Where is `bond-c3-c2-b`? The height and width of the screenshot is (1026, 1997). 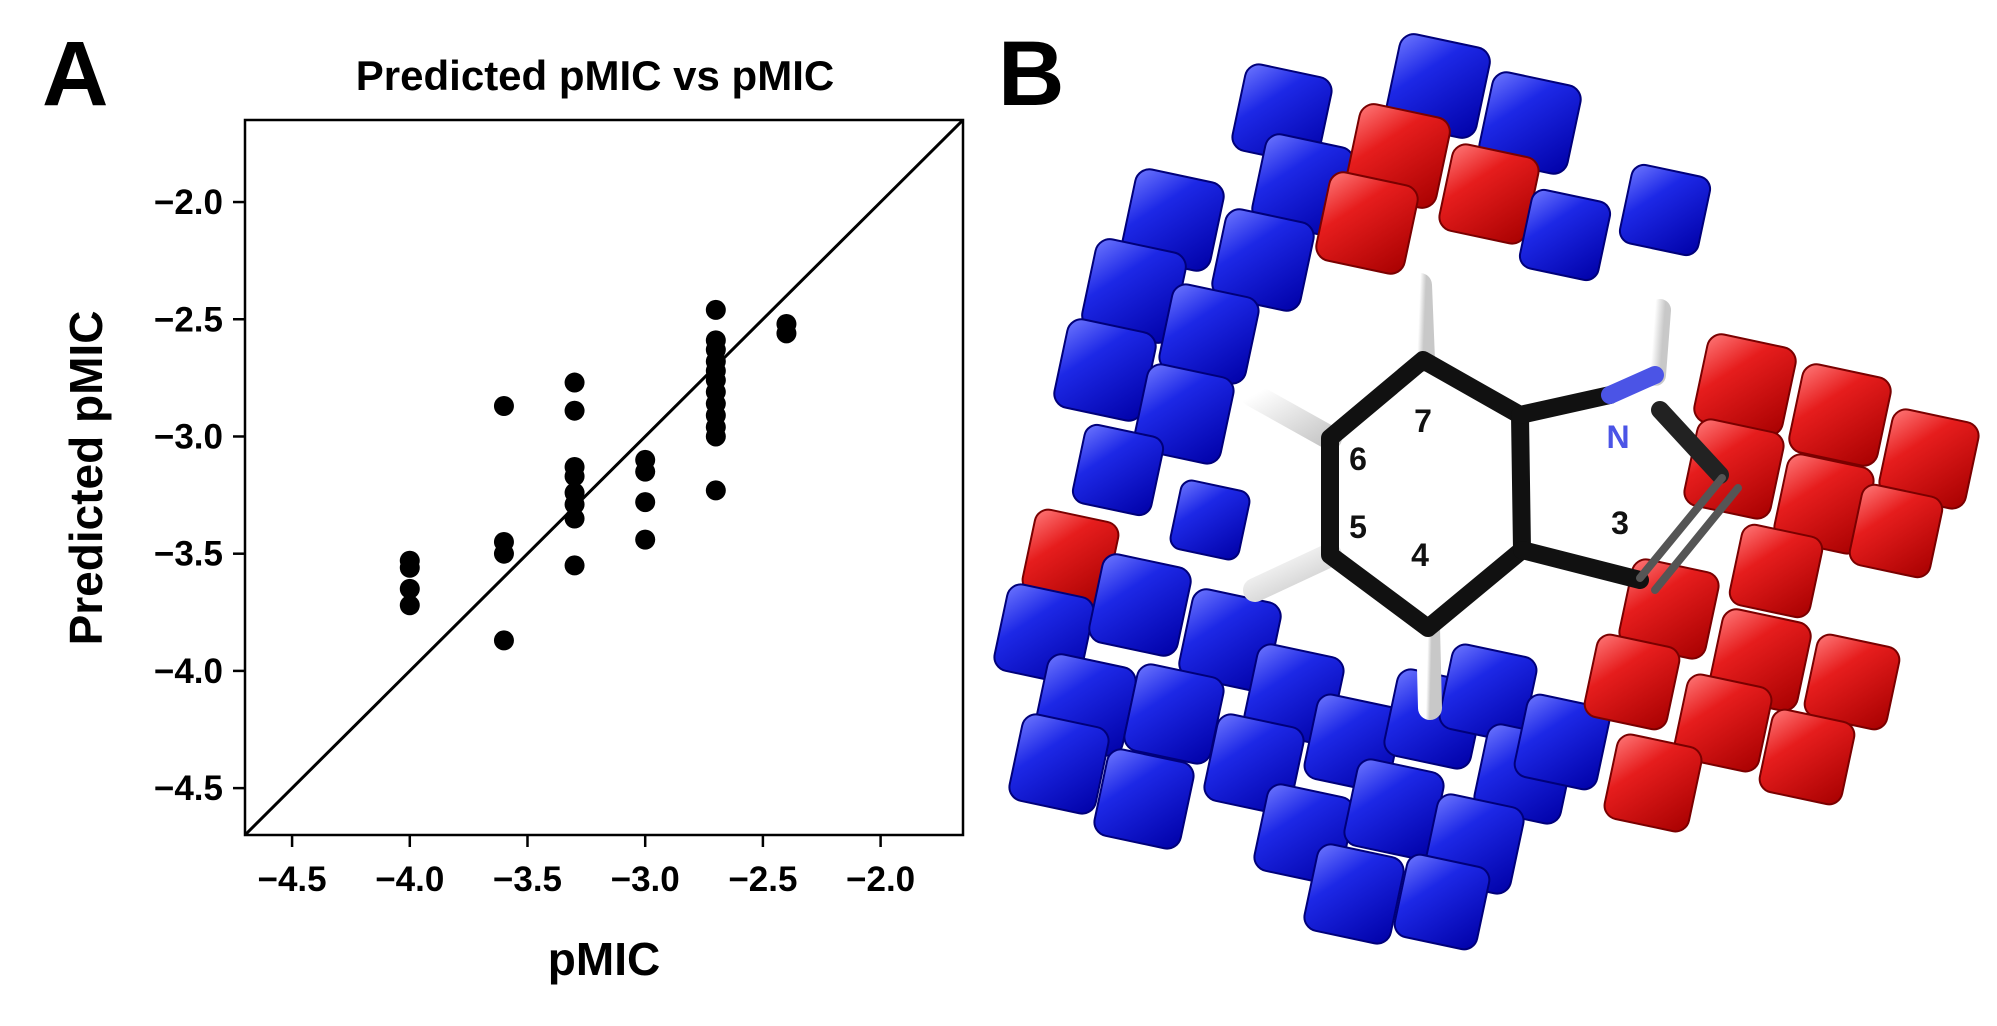
bond-c3-c2-b is located at coordinates (1696, 539).